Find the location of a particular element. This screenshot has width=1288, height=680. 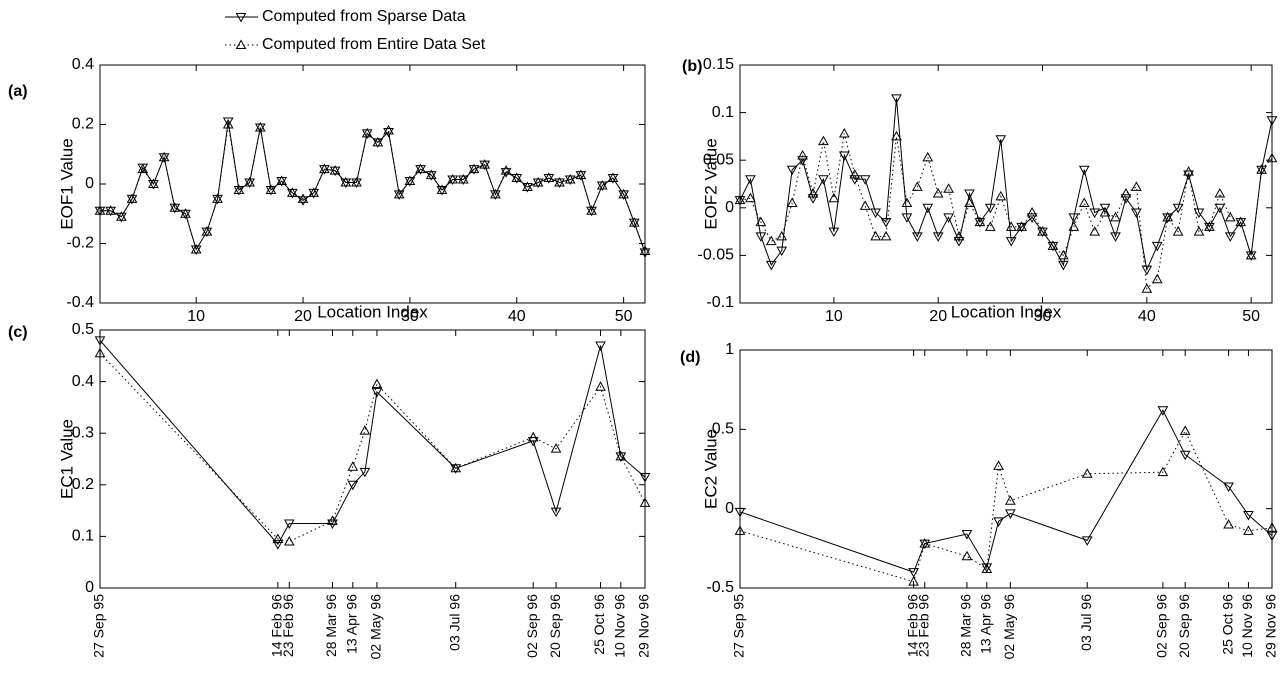

y-tick-label: 0.2 is located at coordinates (83, 484).